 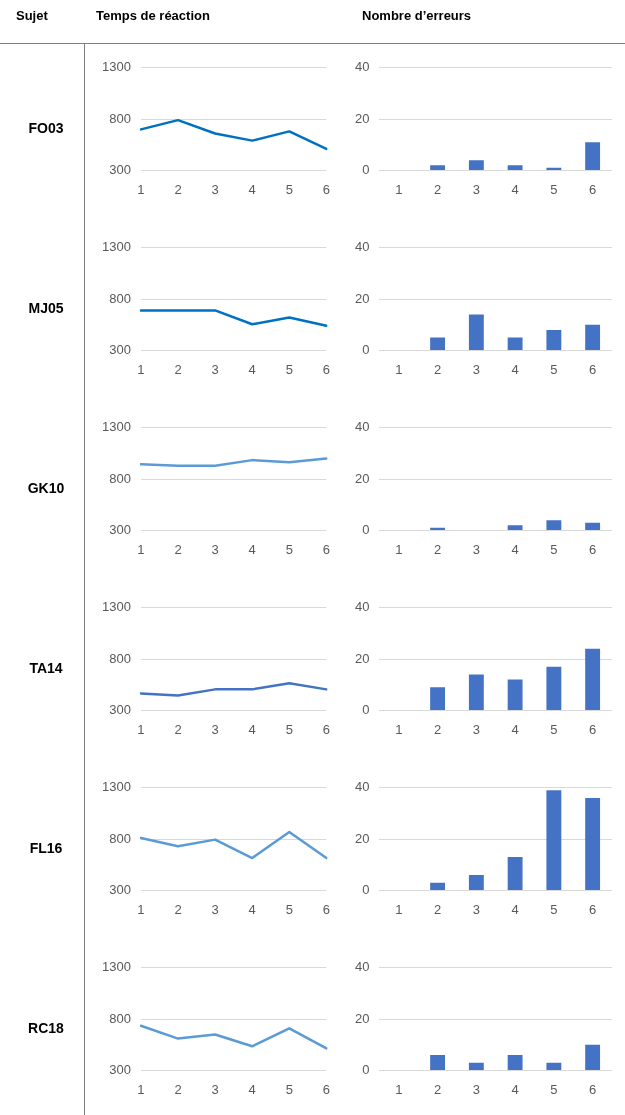 What do you see at coordinates (46, 848) in the screenshot?
I see `y-axis-title: FL16` at bounding box center [46, 848].